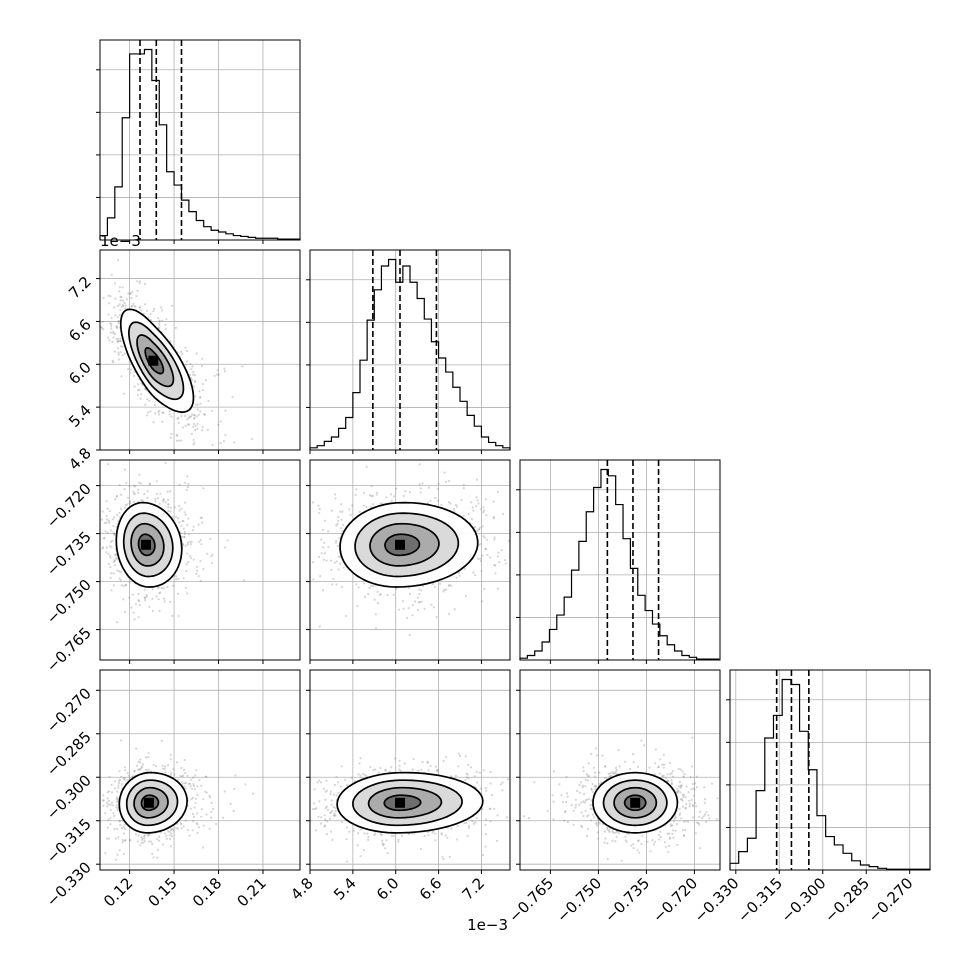  I want to click on x-tick-label: 7.2, so click(474, 889).